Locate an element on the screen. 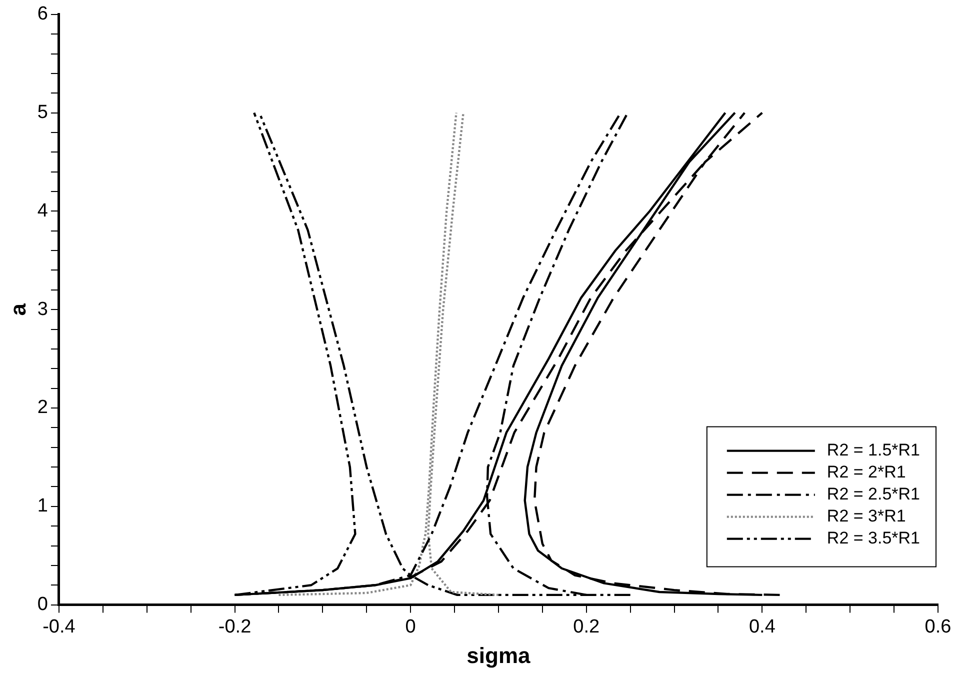 This screenshot has height=676, width=958. y-axis-title: a is located at coordinates (17, 309).